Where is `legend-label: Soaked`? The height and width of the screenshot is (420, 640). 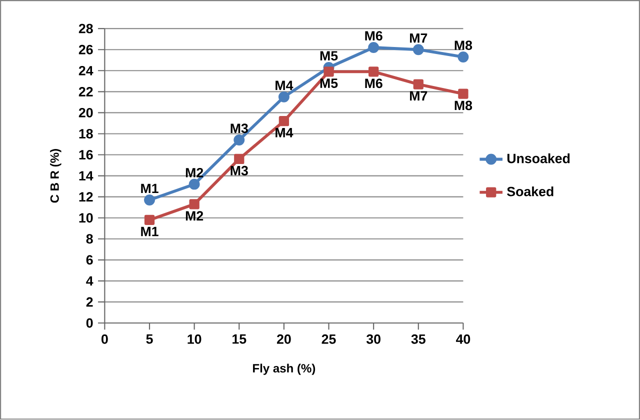
legend-label: Soaked is located at coordinates (530, 191).